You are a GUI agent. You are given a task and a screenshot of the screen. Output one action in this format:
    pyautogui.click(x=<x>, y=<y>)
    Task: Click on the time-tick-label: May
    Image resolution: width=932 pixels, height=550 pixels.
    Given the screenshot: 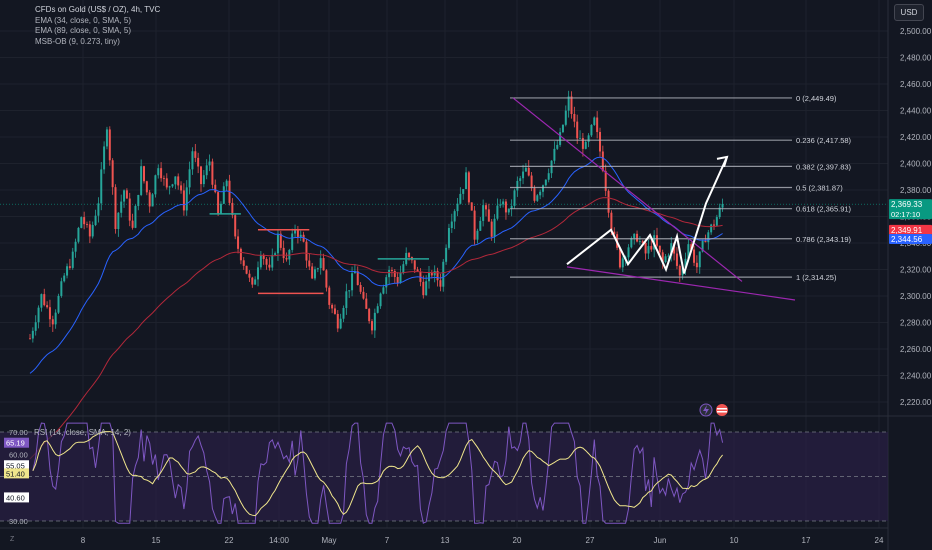 What is the action you would take?
    pyautogui.click(x=328, y=540)
    